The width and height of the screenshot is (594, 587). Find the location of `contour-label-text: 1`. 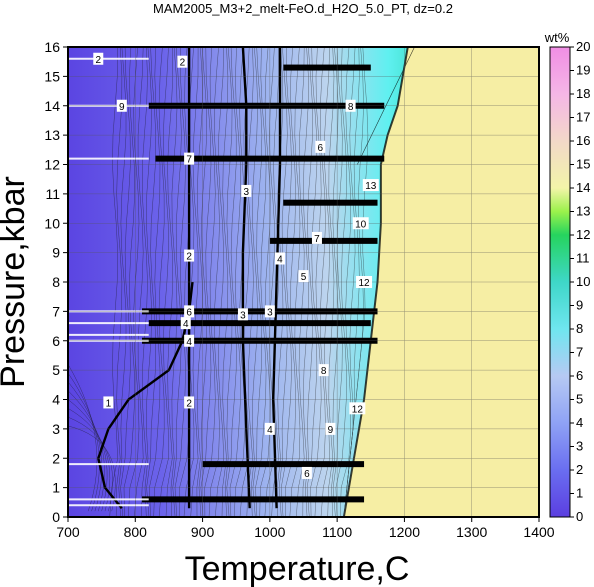

contour-label-text: 1 is located at coordinates (109, 403).